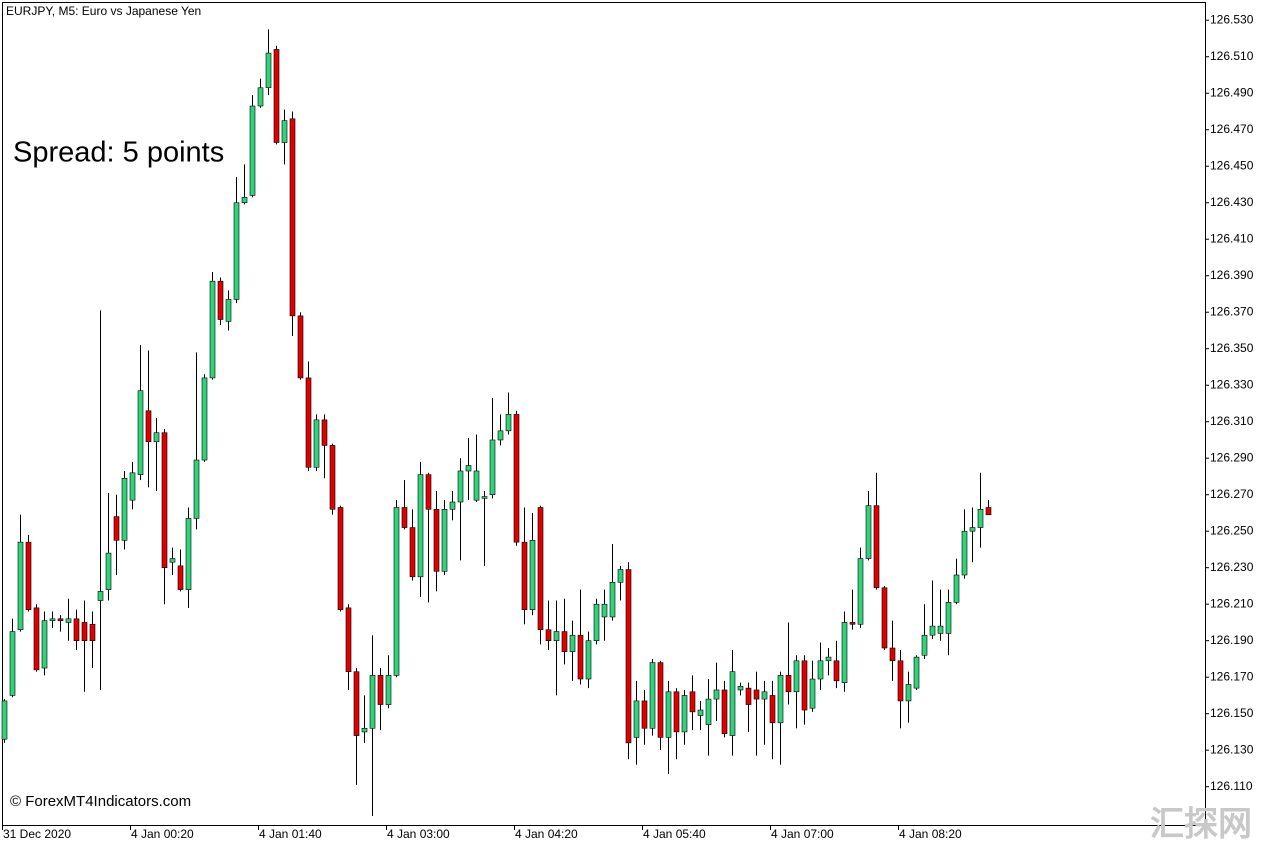 This screenshot has height=848, width=1275. What do you see at coordinates (1201, 825) in the screenshot?
I see `watermark: 汇探网` at bounding box center [1201, 825].